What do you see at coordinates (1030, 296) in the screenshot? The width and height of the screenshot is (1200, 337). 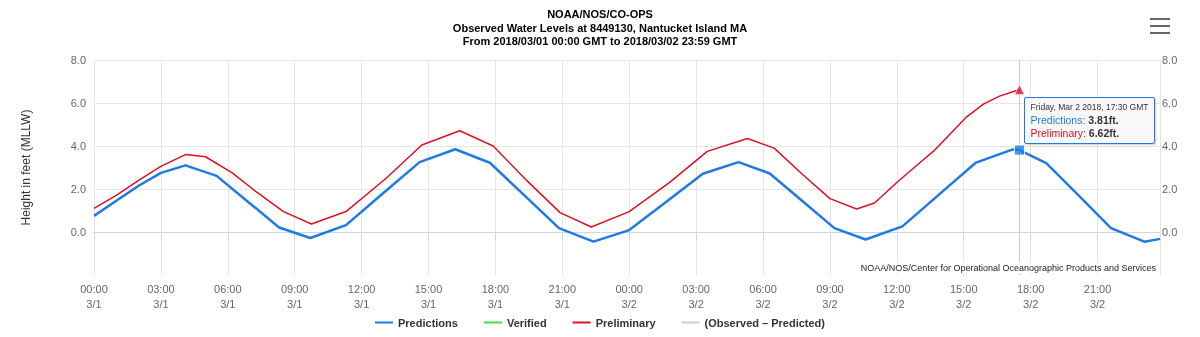 I see `x-tick-label: 18:00 3/2` at bounding box center [1030, 296].